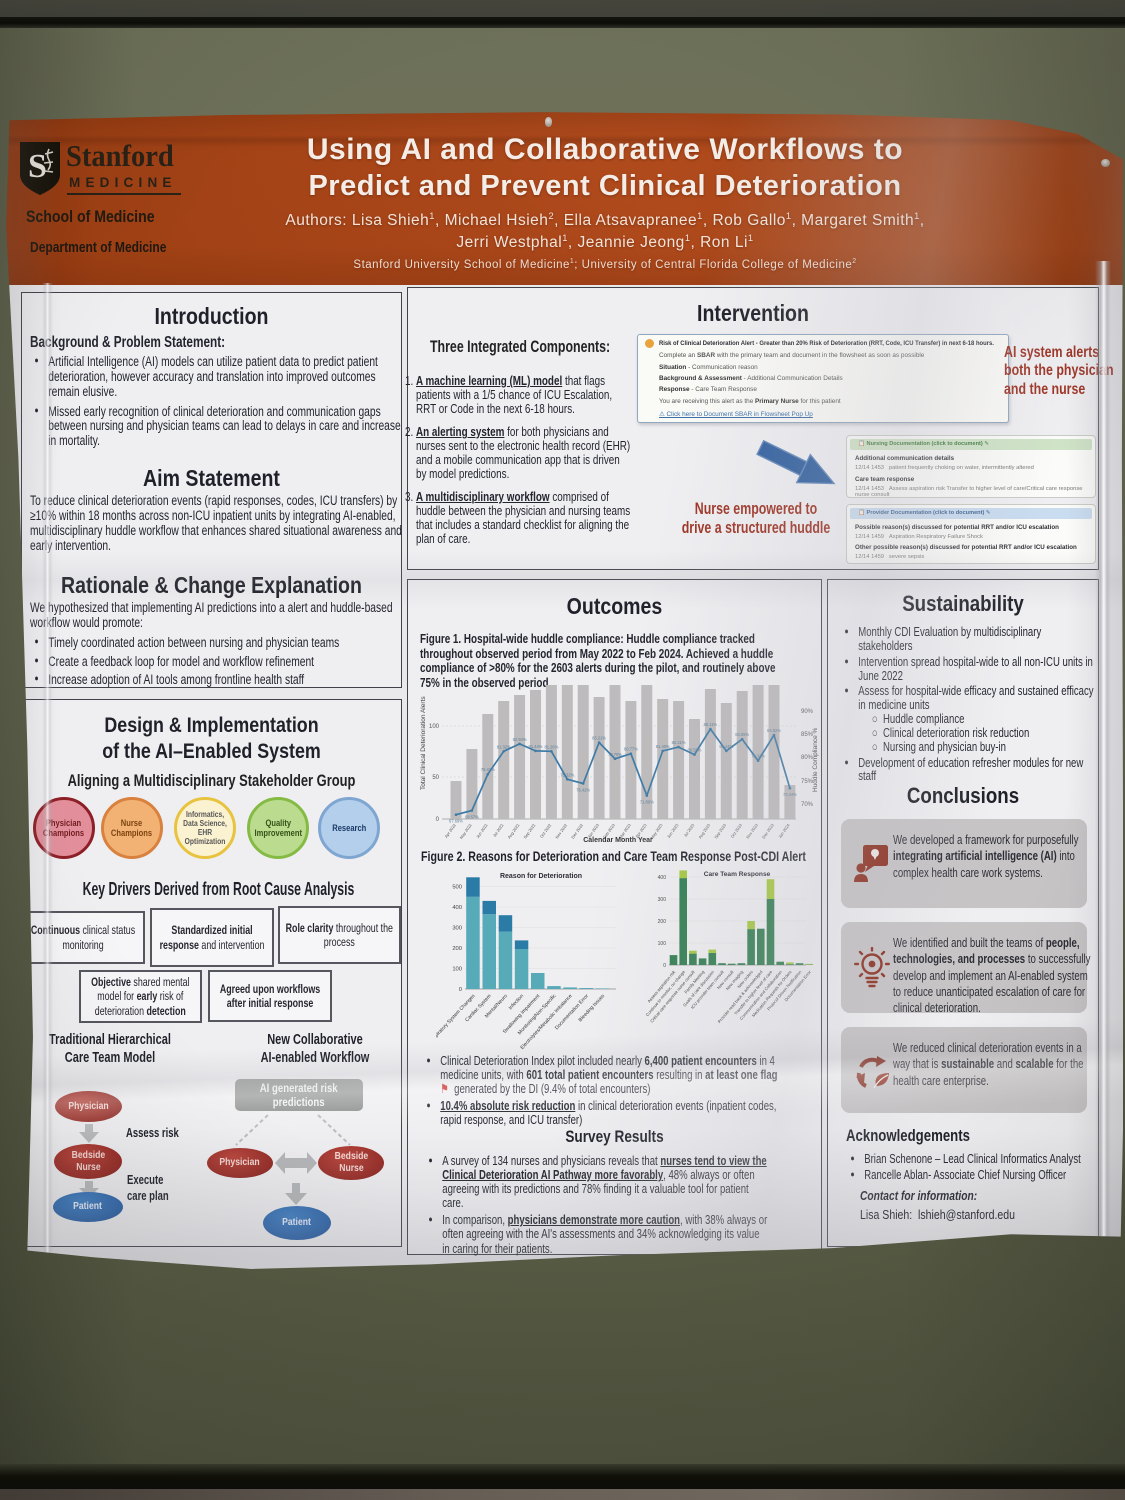 The width and height of the screenshot is (1125, 1500). Describe the element at coordinates (457, 888) in the screenshot. I see `svg-text: 500` at that location.